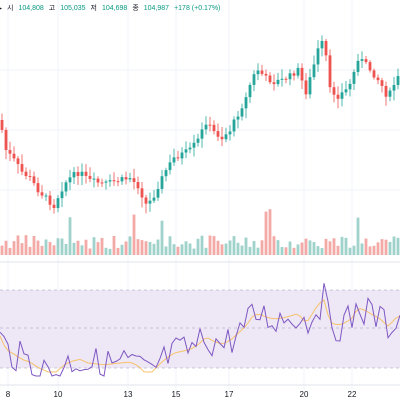 Image resolution: width=400 pixels, height=400 pixels. Describe the element at coordinates (31, 8) in the screenshot. I see `open-value: 104,808` at that location.